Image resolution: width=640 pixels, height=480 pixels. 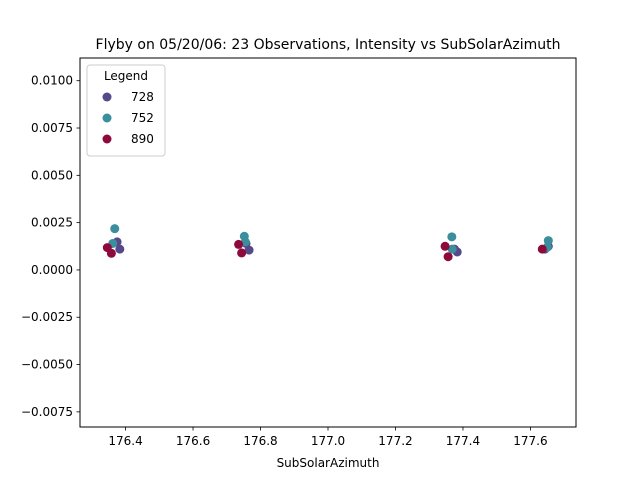 I want to click on y-tick-label: −0.0050, so click(x=47, y=365).